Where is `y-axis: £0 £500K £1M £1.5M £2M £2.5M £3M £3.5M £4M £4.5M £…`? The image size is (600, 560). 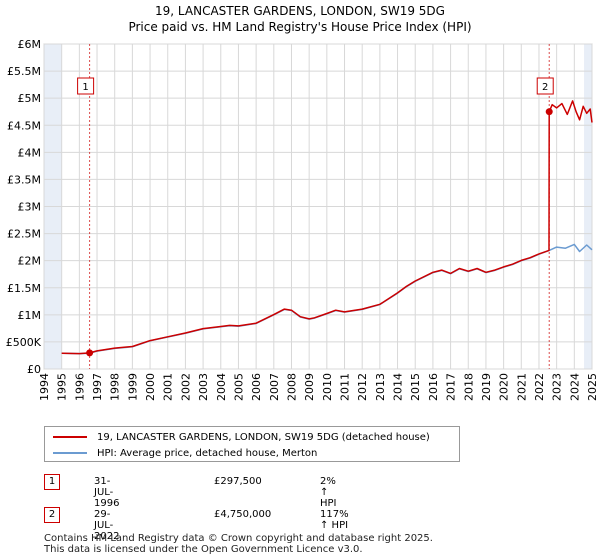
y-axis: £0 £500K £1M £1.5M £2M £2.5M £3M £3.5M £4M £4.5M £… is located at coordinates (24, 207).